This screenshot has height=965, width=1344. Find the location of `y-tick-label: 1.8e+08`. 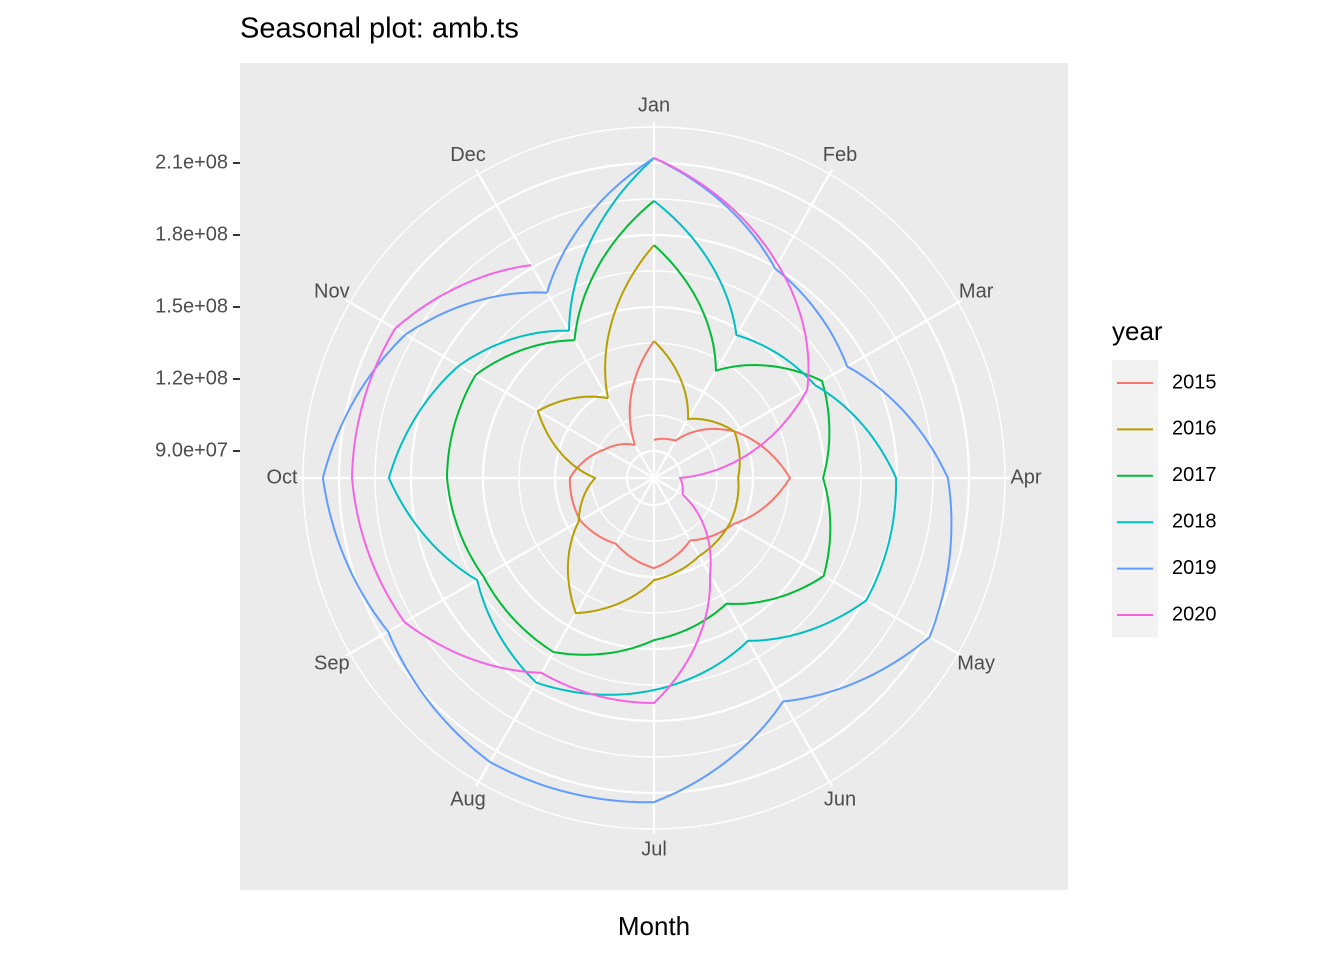

y-tick-label: 1.8e+08 is located at coordinates (191, 234).